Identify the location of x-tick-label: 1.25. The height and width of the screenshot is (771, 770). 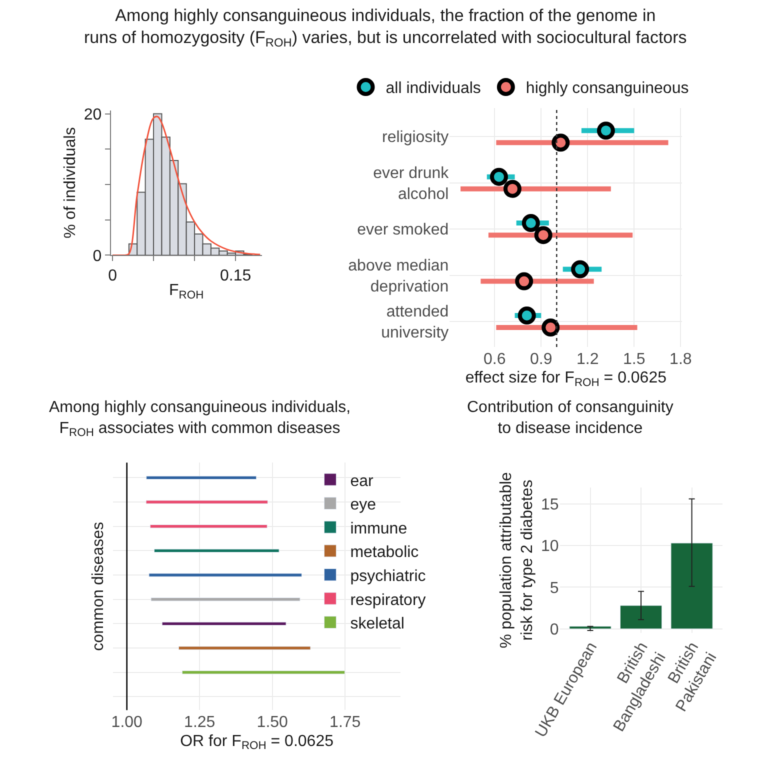
(200, 723).